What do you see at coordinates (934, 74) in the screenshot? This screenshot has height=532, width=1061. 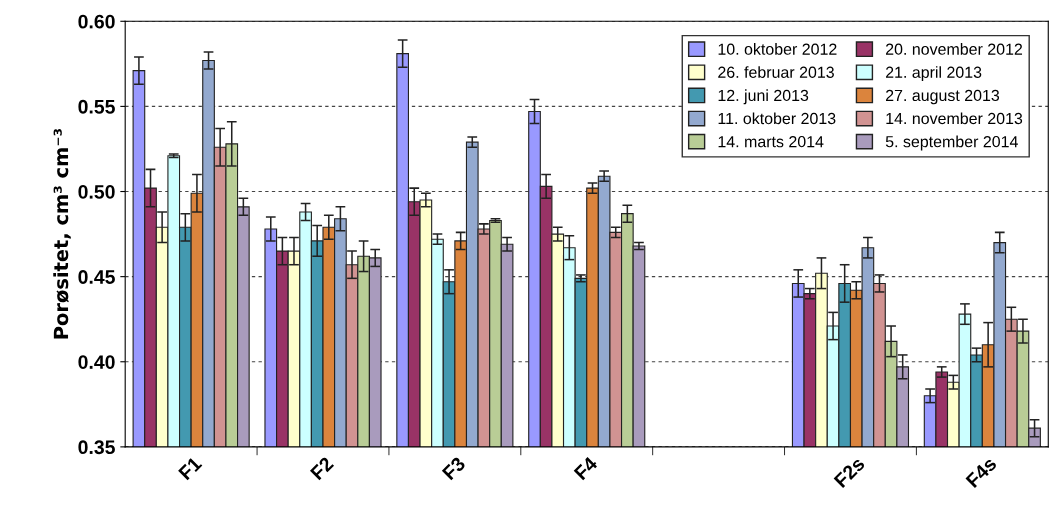 I see `legend-label: 21. april 2013` at bounding box center [934, 74].